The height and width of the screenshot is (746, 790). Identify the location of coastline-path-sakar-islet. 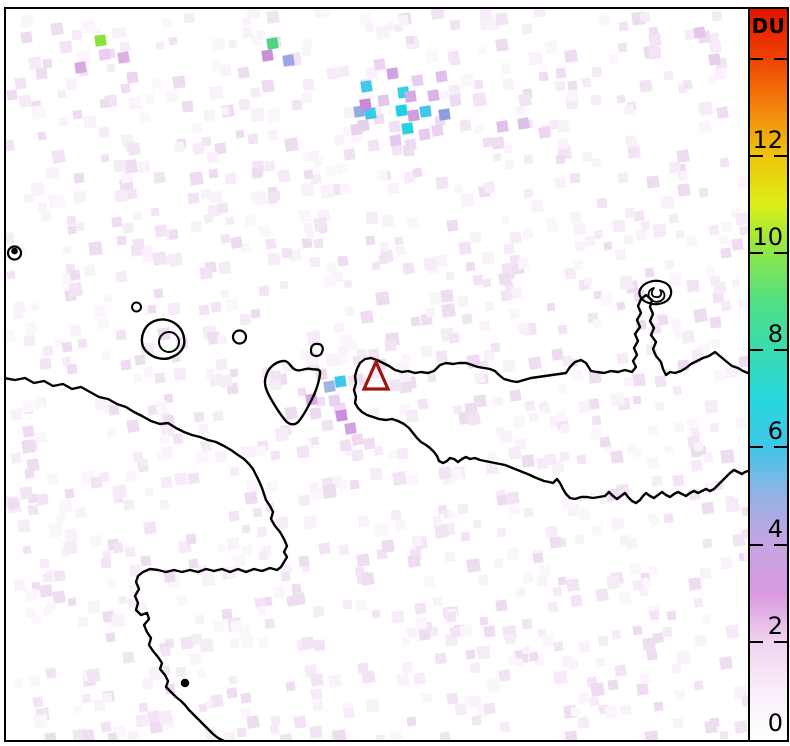
(316, 350).